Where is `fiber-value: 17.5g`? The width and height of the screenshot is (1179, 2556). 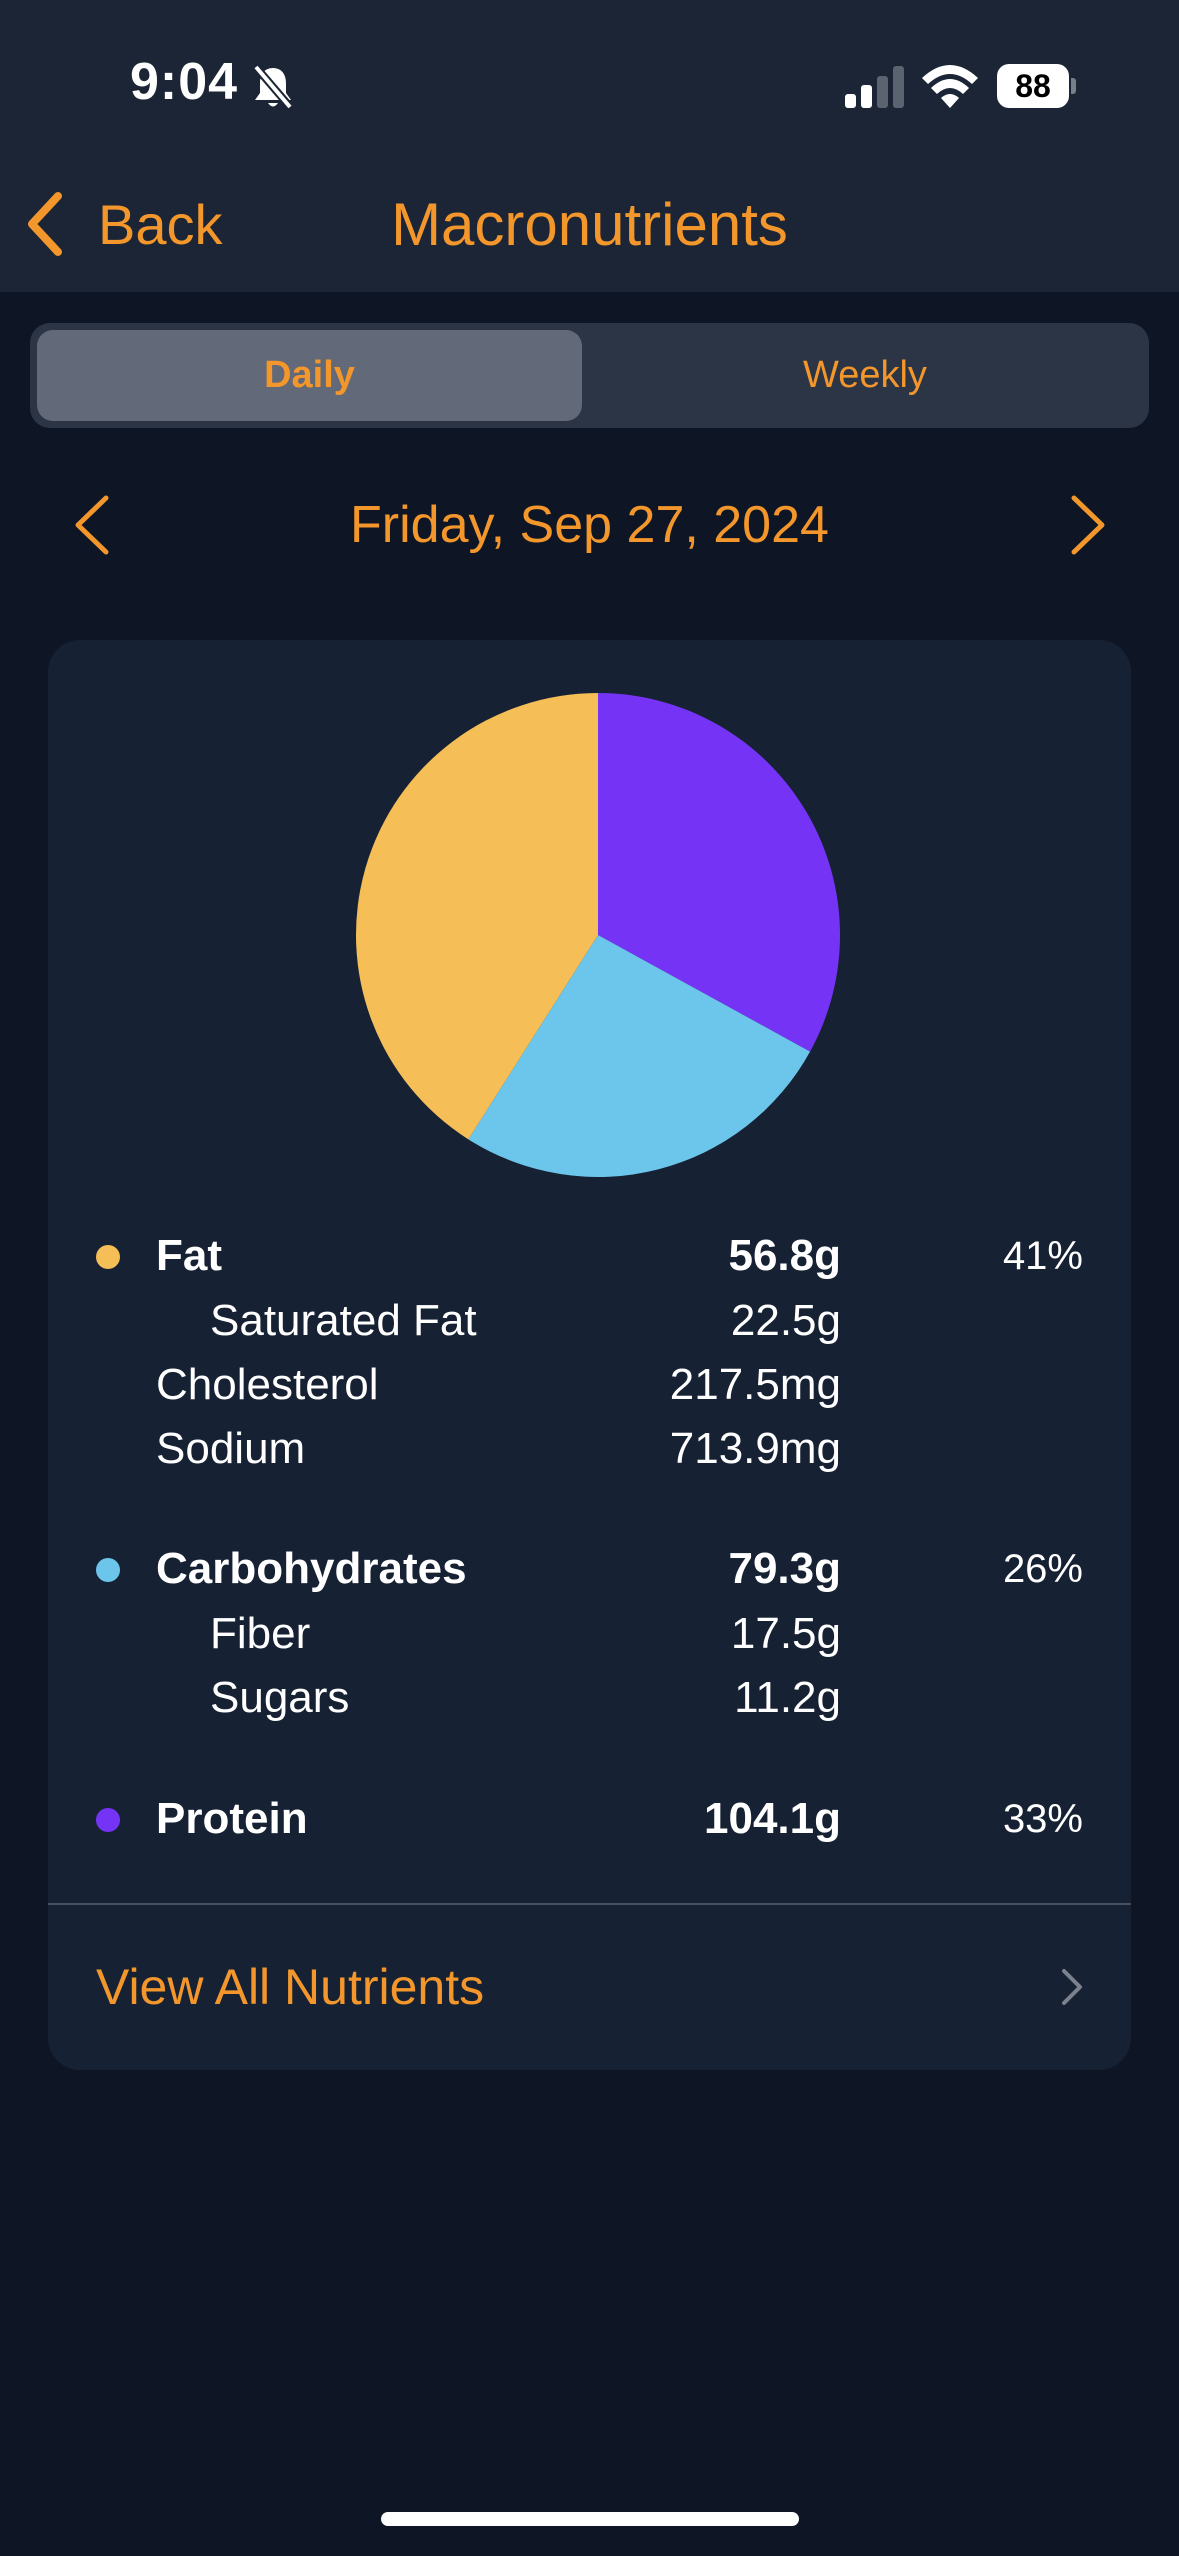
fiber-value: 17.5g is located at coordinates (785, 1633).